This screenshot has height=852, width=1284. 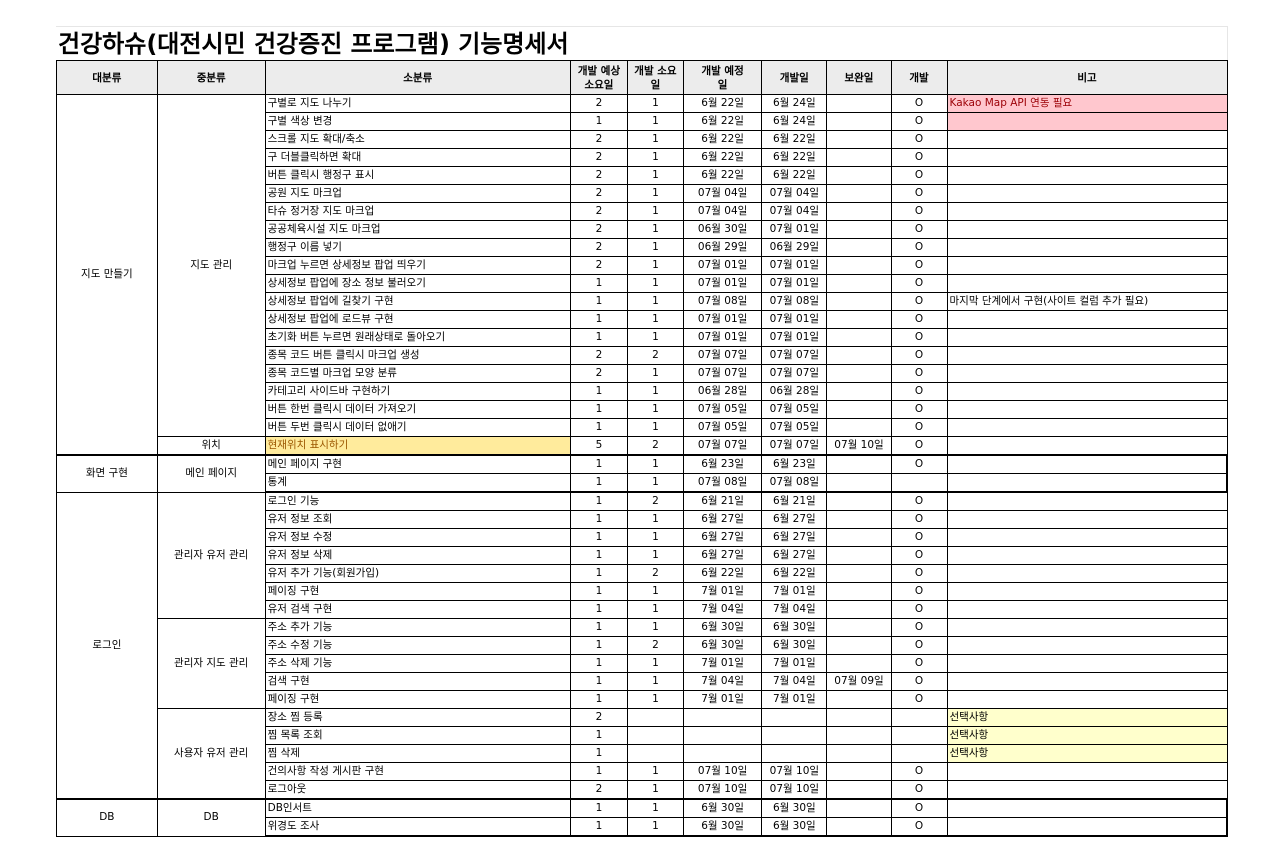 What do you see at coordinates (417, 77) in the screenshot?
I see `col-header: 소분류` at bounding box center [417, 77].